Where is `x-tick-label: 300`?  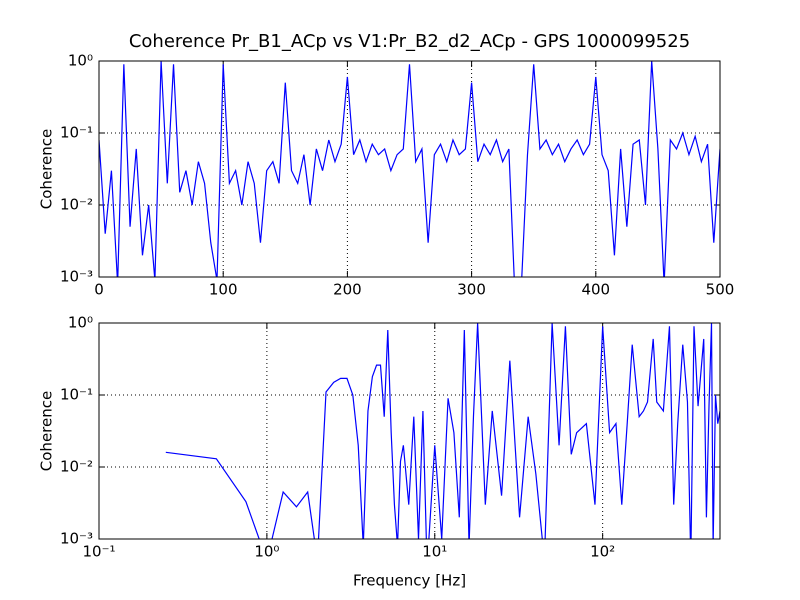
x-tick-label: 300 is located at coordinates (471, 290).